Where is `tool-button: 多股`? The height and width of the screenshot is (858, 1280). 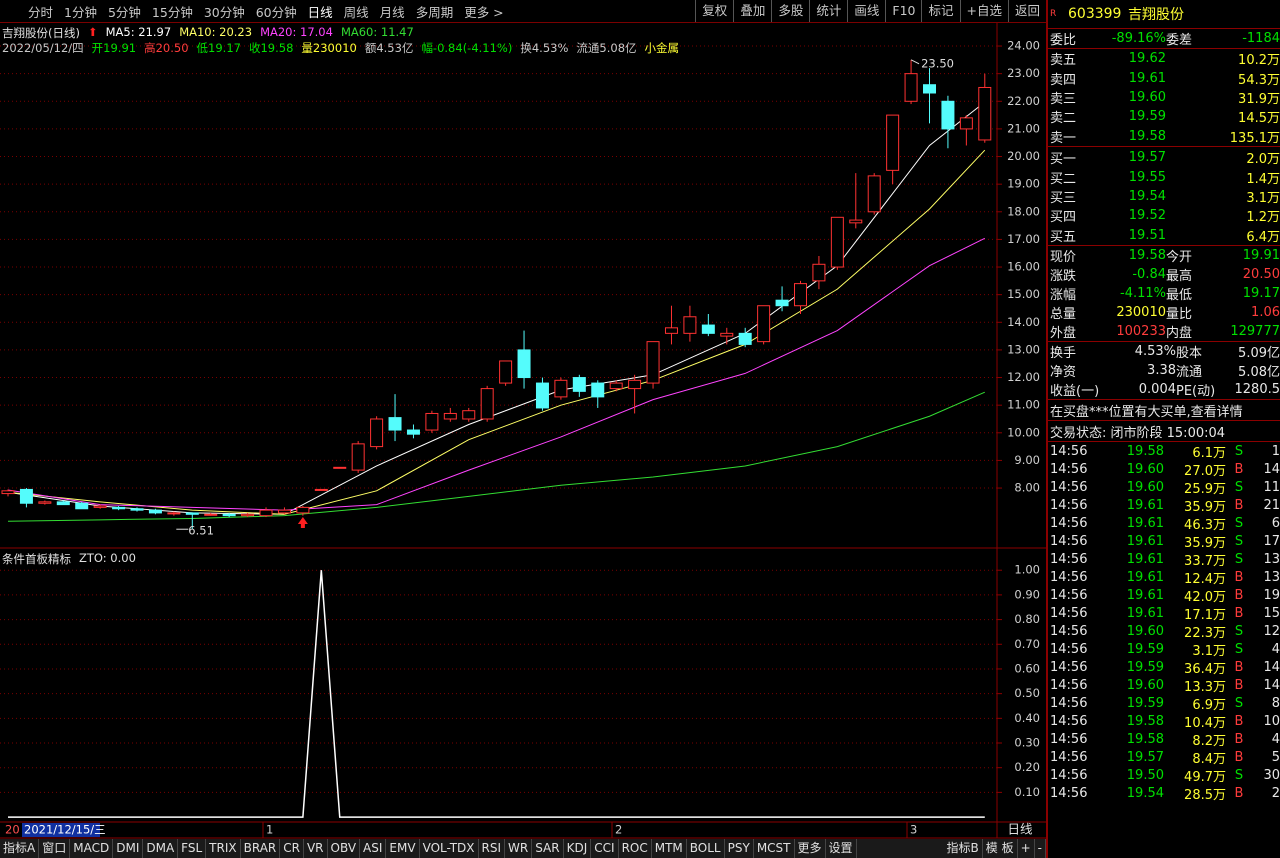 tool-button: 多股 is located at coordinates (790, 11).